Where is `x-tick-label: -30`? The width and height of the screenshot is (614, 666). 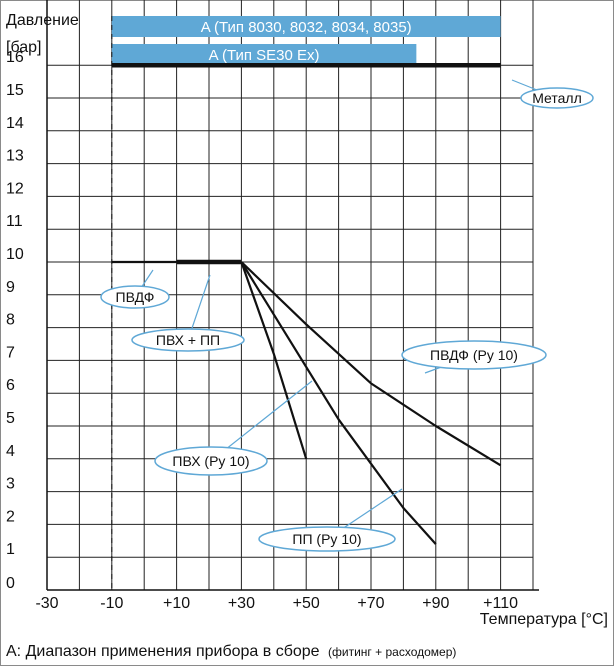 x-tick-label: -30 is located at coordinates (46, 603).